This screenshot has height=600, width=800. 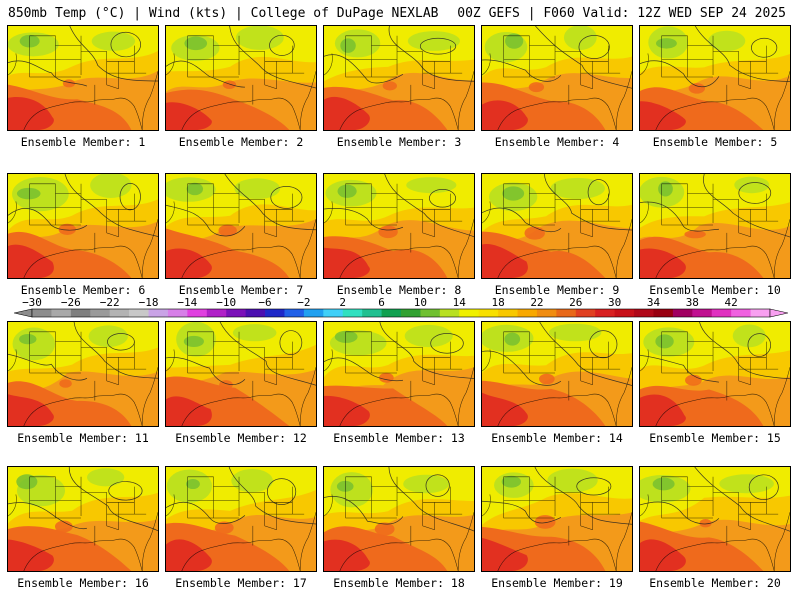 I want to click on colorbar-tick-label: 30, so click(x=614, y=302).